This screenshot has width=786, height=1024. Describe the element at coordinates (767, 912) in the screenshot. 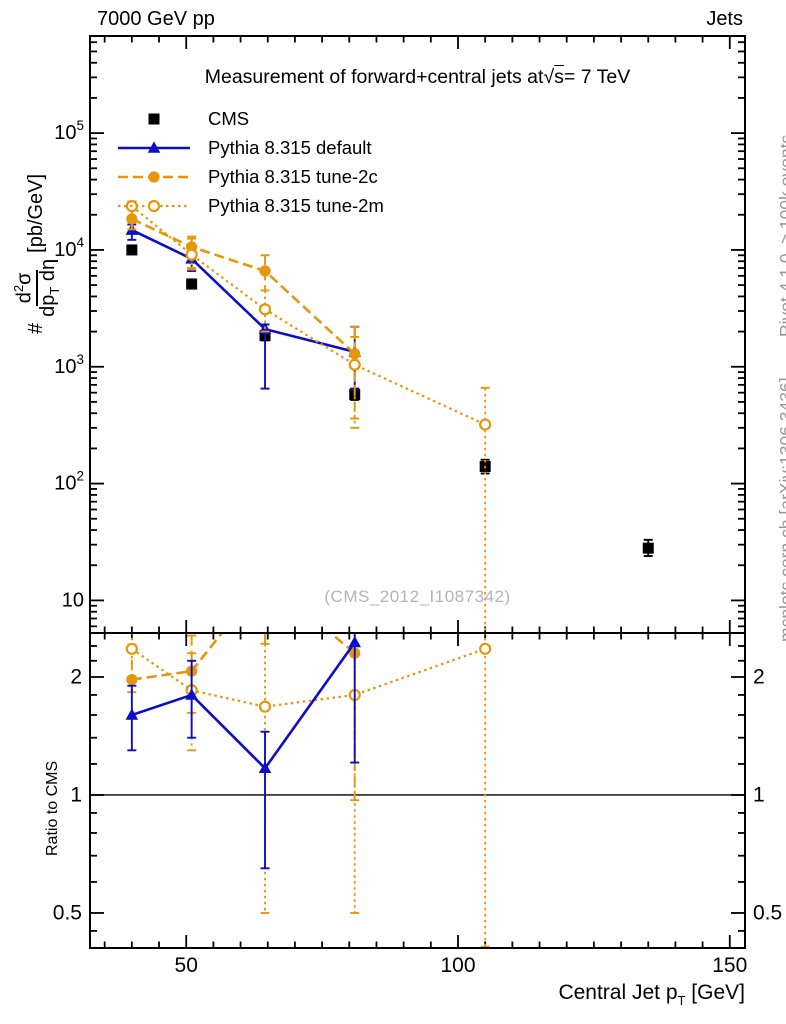

I see `ratio-tick-label-right: 0.5` at that location.